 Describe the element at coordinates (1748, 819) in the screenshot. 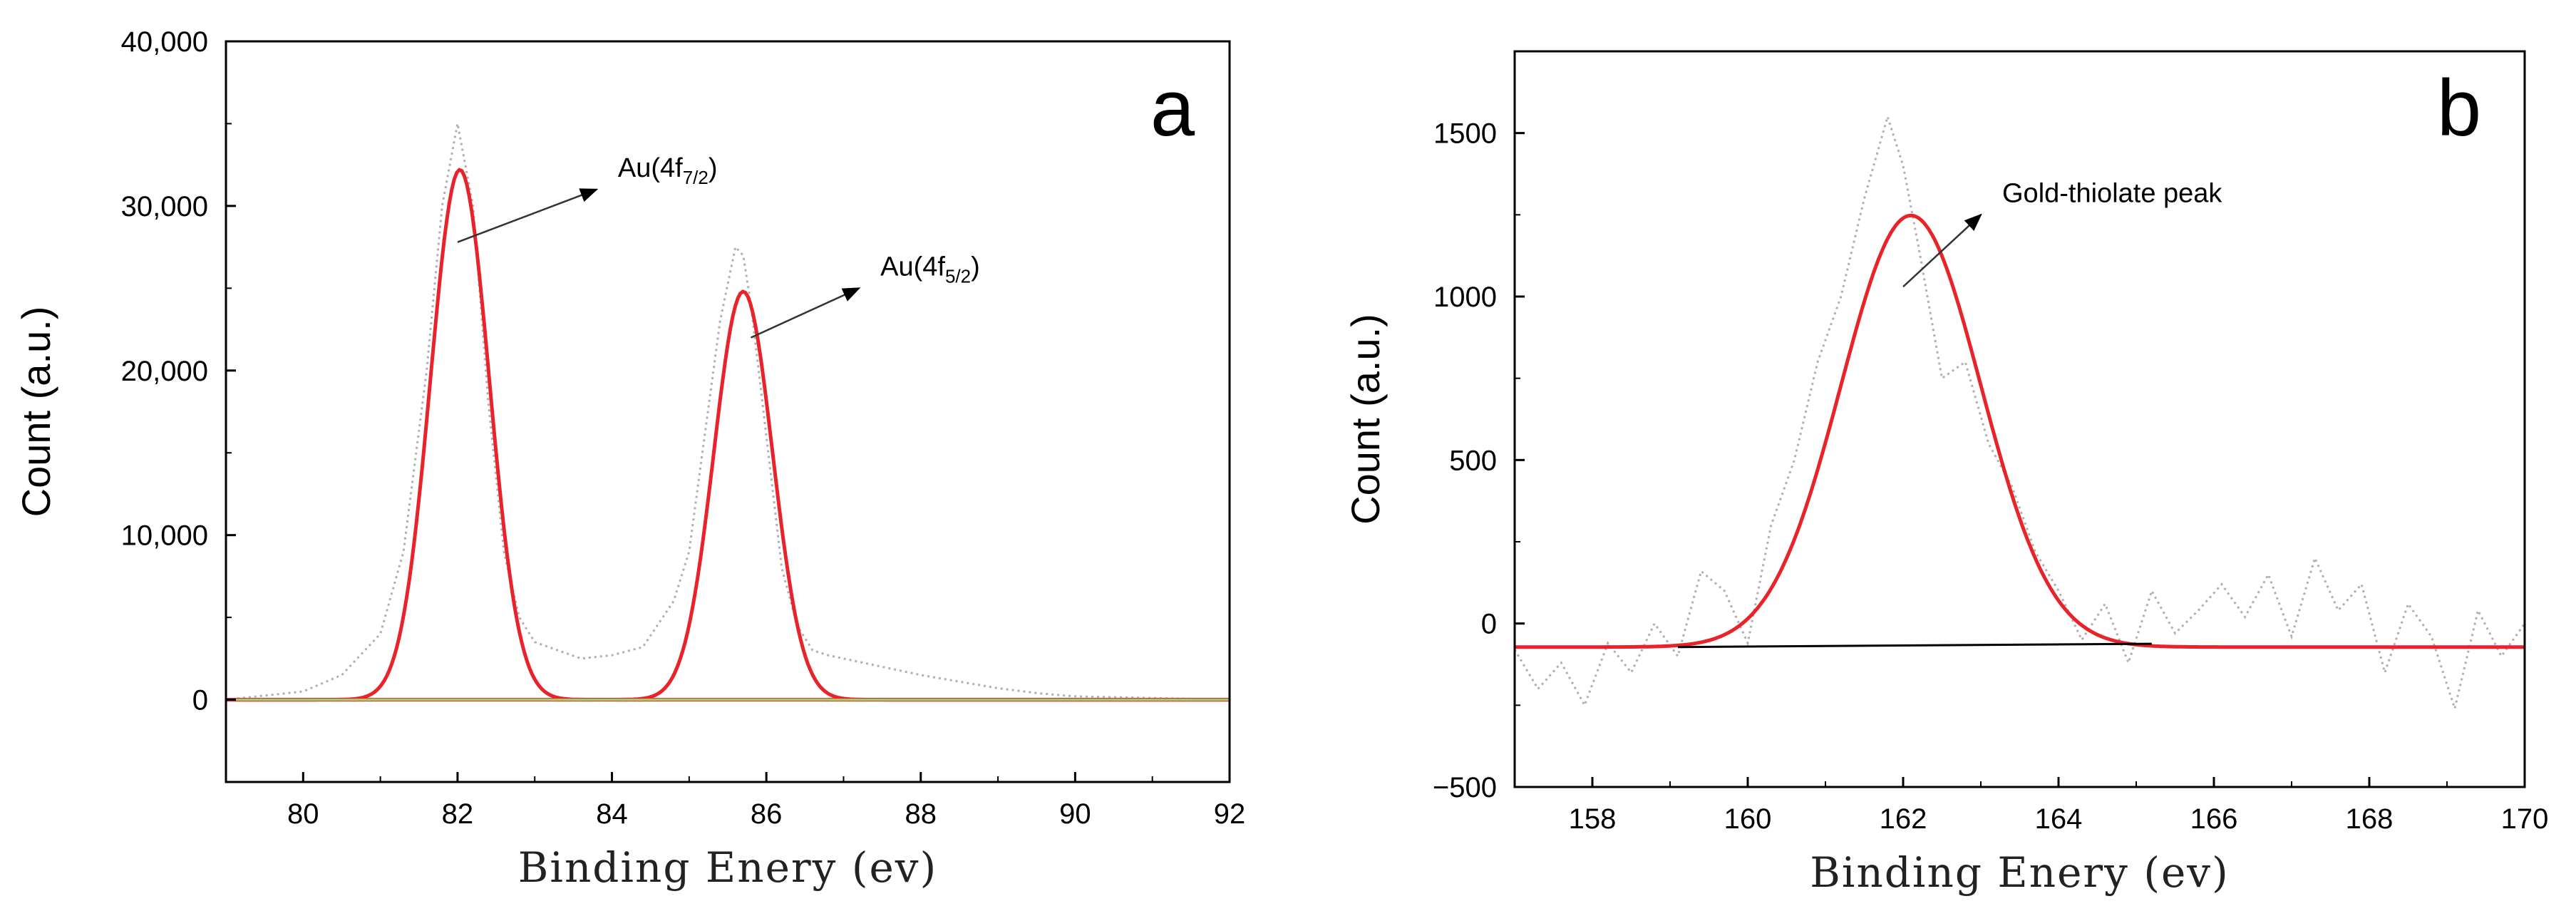

I see `panel-b-x-tick-label: 160` at that location.